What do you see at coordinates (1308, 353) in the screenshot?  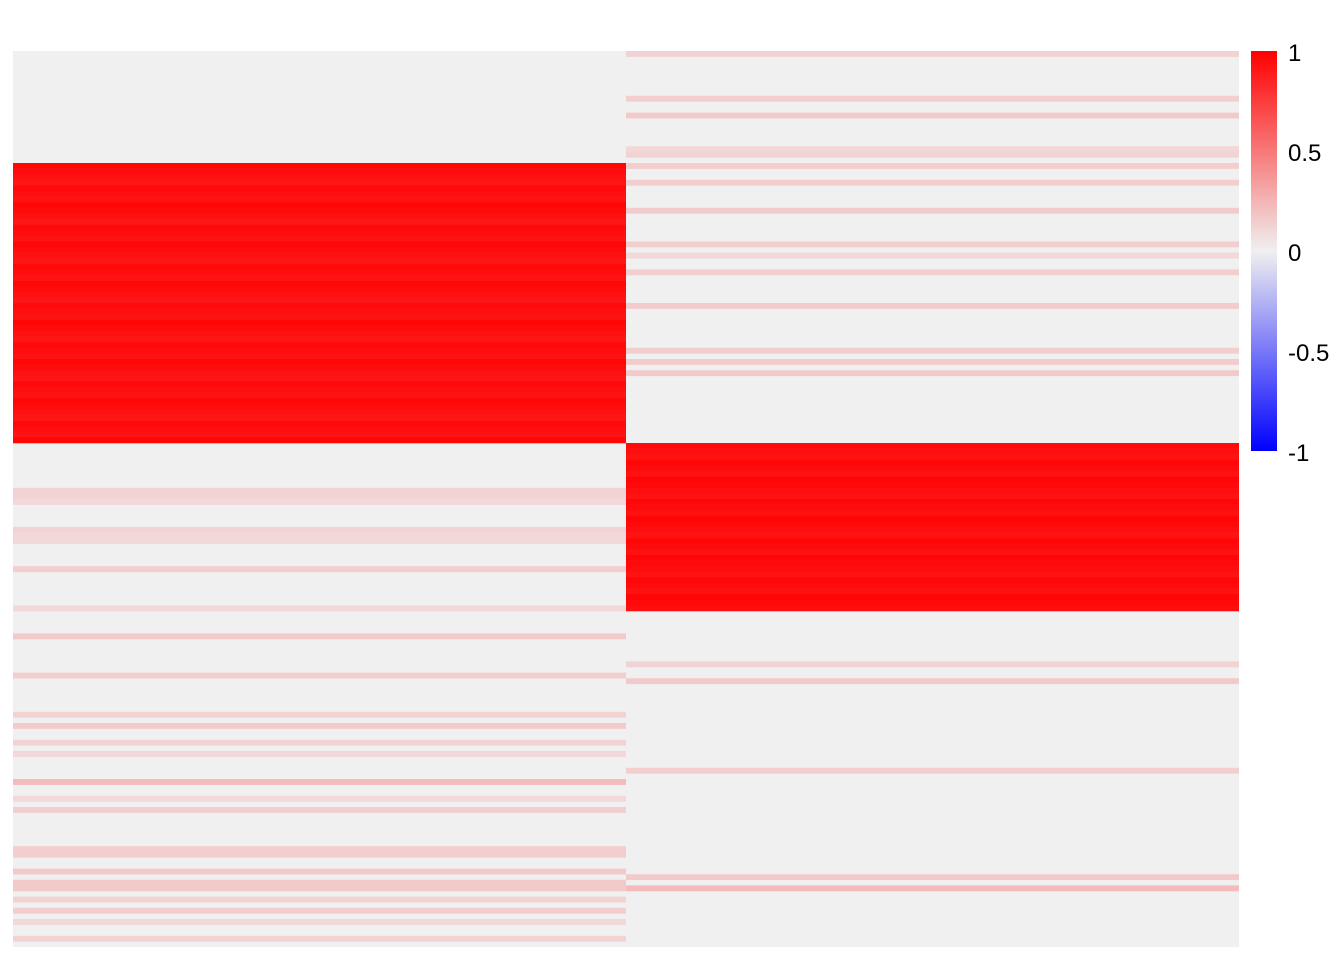 I see `colorbar-tick-label: -0.5` at bounding box center [1308, 353].